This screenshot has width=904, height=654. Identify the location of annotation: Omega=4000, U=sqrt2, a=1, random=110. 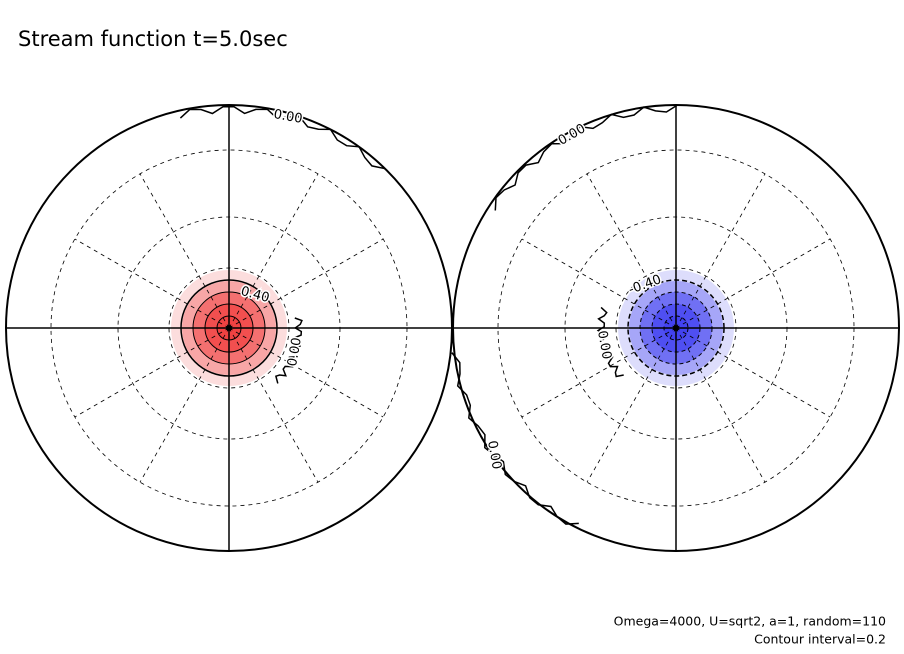
(750, 621).